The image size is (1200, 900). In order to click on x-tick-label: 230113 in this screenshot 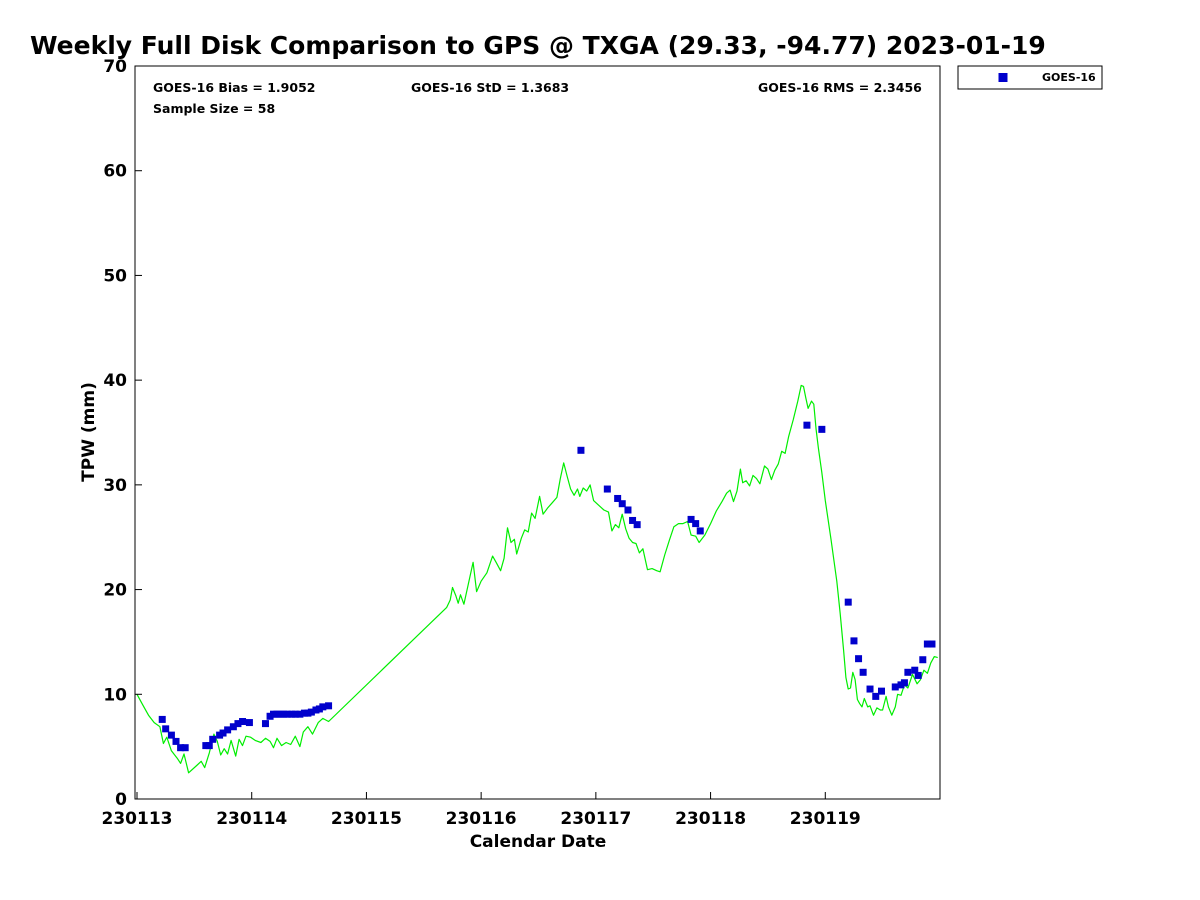, I will do `click(137, 819)`.